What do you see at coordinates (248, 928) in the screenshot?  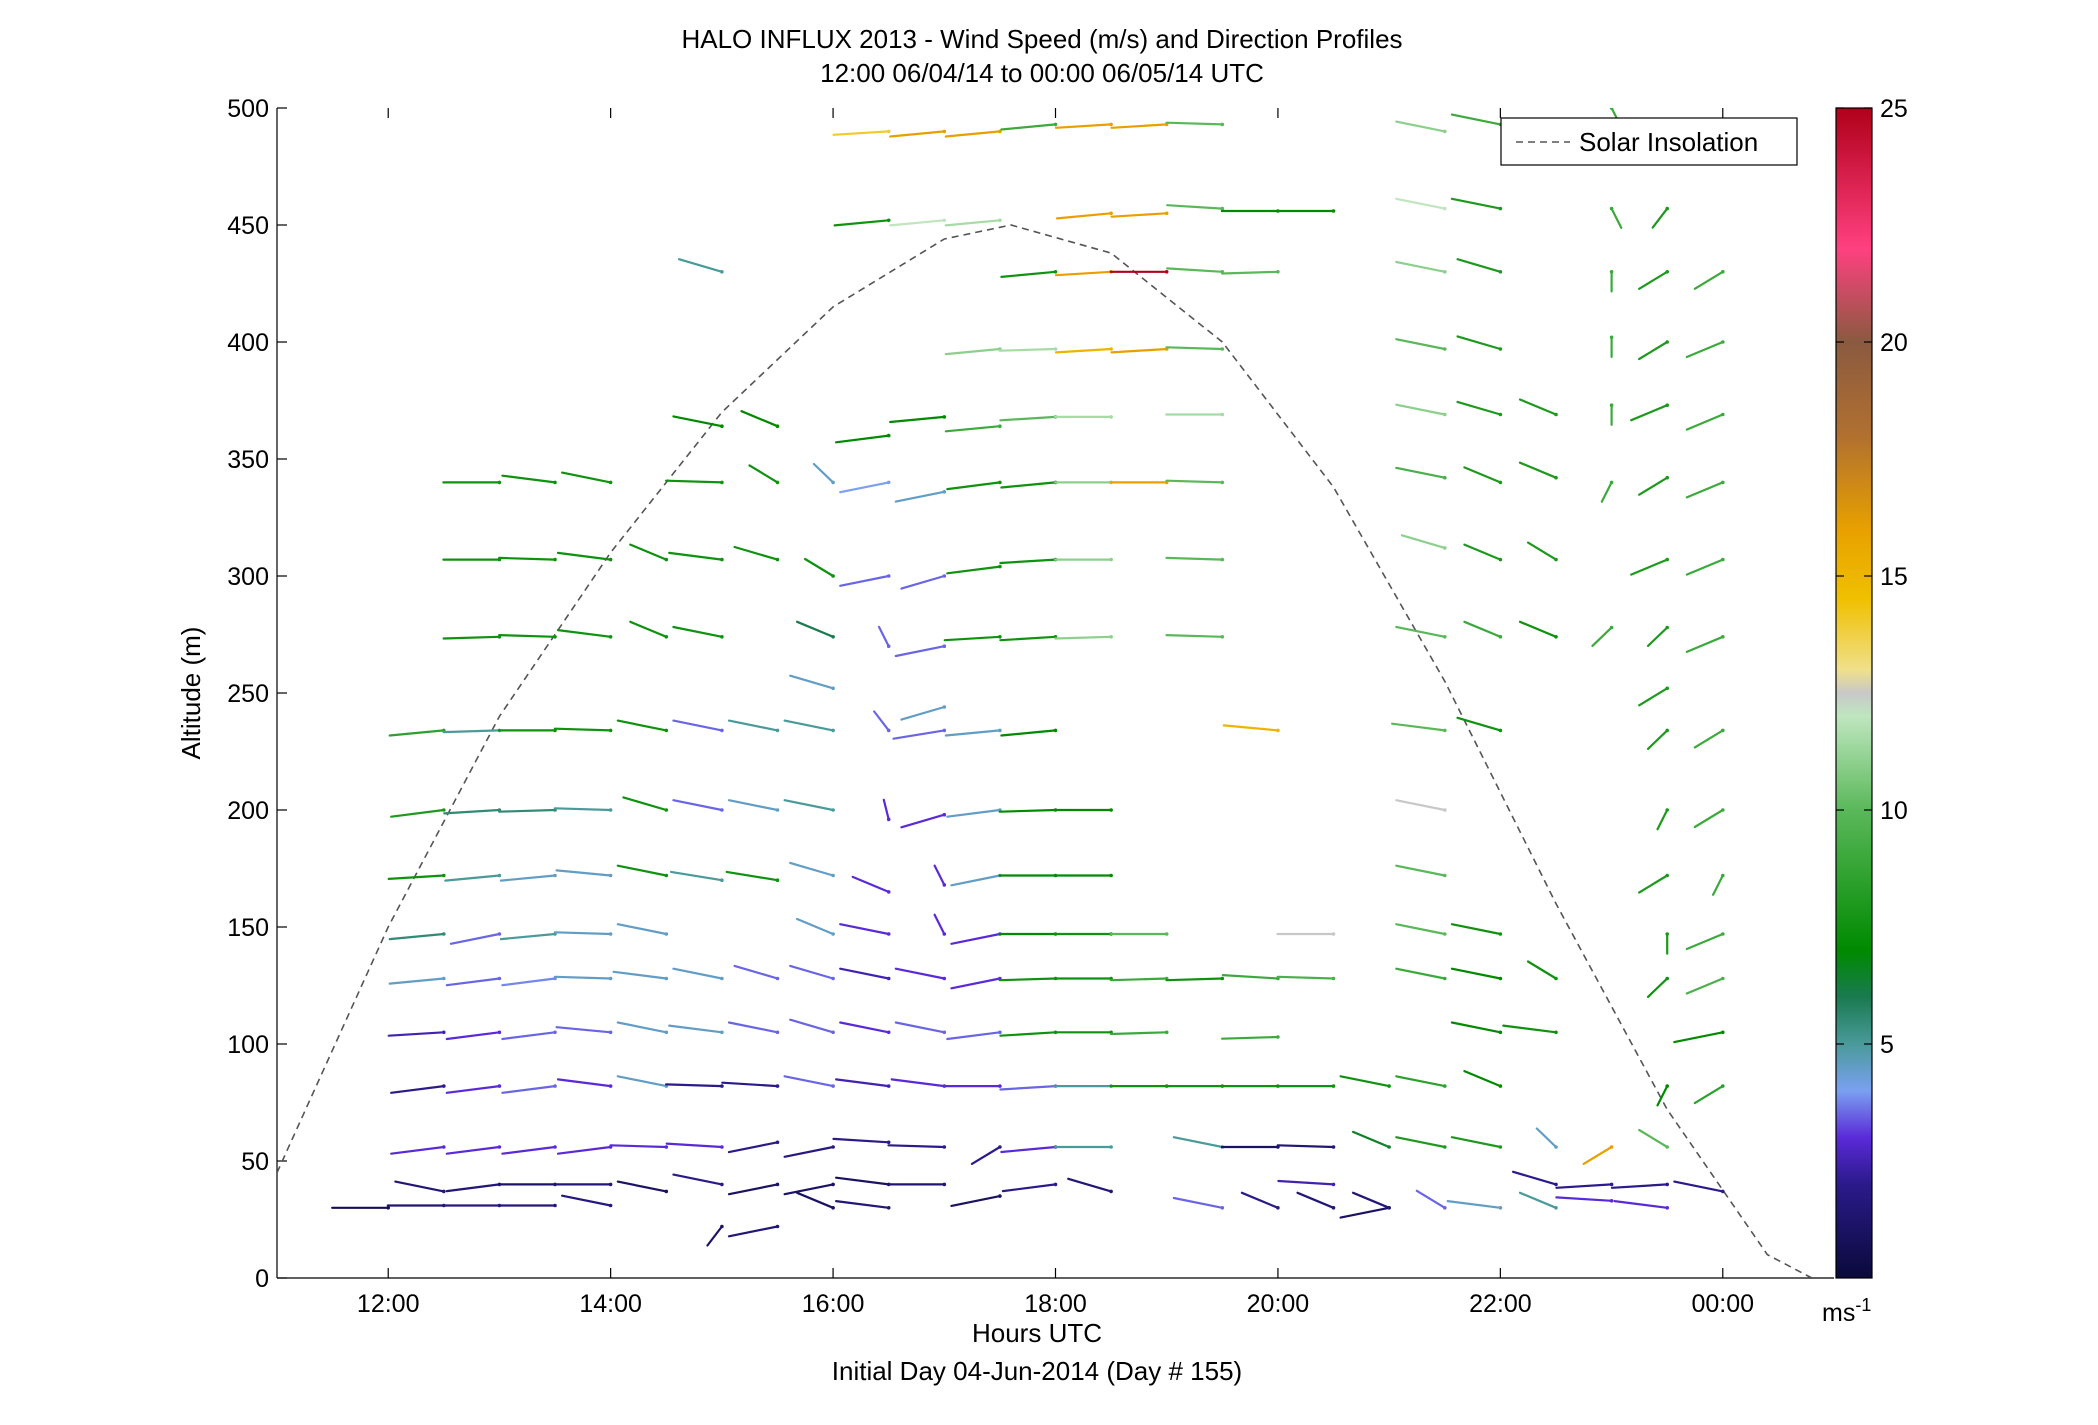 I see `y-tick-label: 150` at bounding box center [248, 928].